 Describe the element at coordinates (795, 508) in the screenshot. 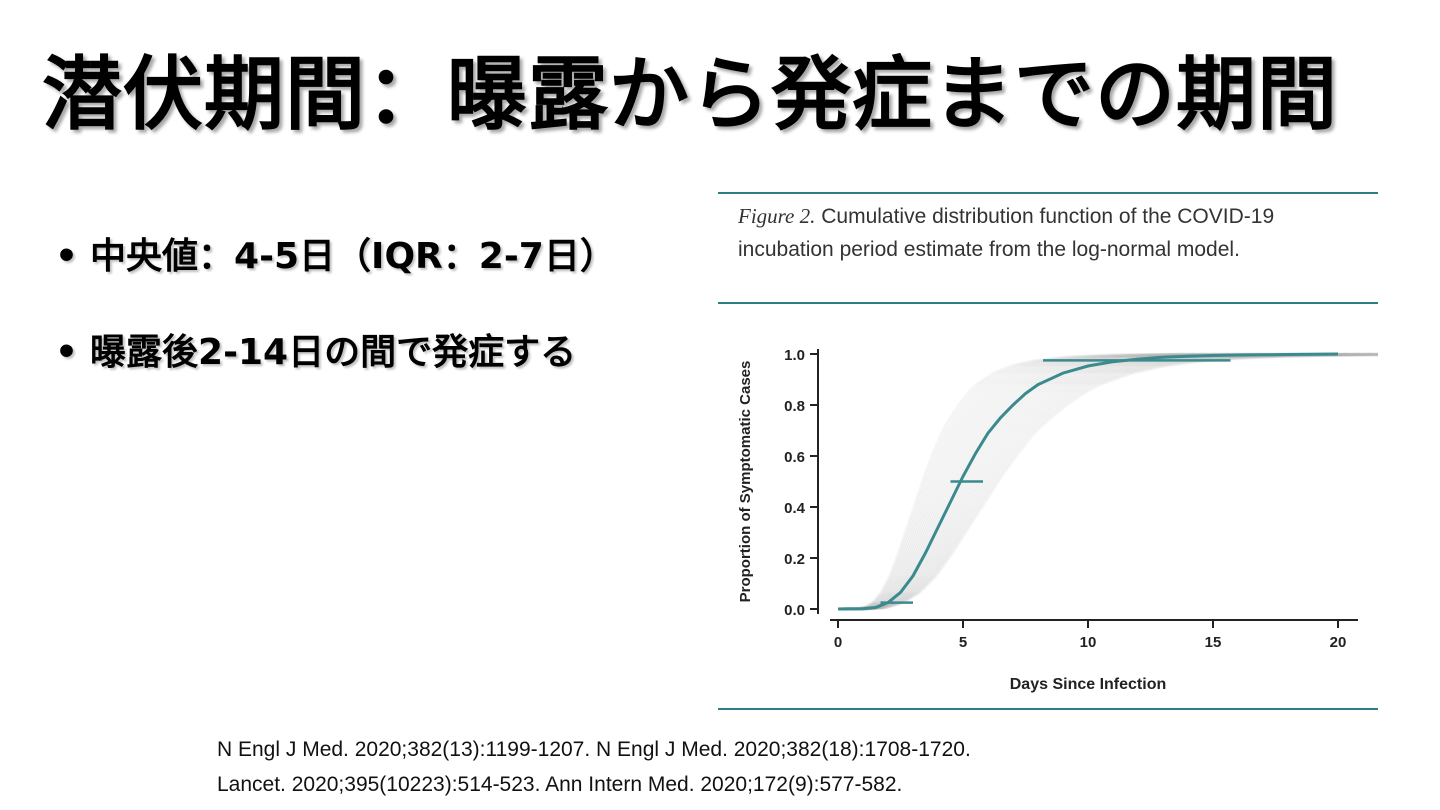

I see `y-tick-label: 0.4` at that location.